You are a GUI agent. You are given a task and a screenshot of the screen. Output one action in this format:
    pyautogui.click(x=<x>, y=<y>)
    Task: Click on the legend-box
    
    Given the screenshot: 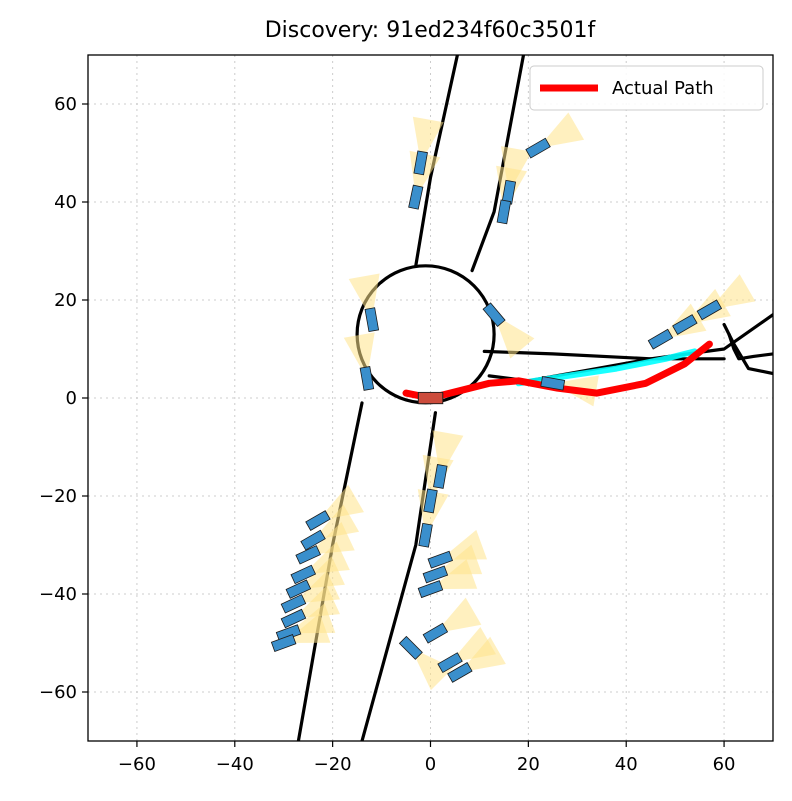 What is the action you would take?
    pyautogui.click(x=646, y=88)
    